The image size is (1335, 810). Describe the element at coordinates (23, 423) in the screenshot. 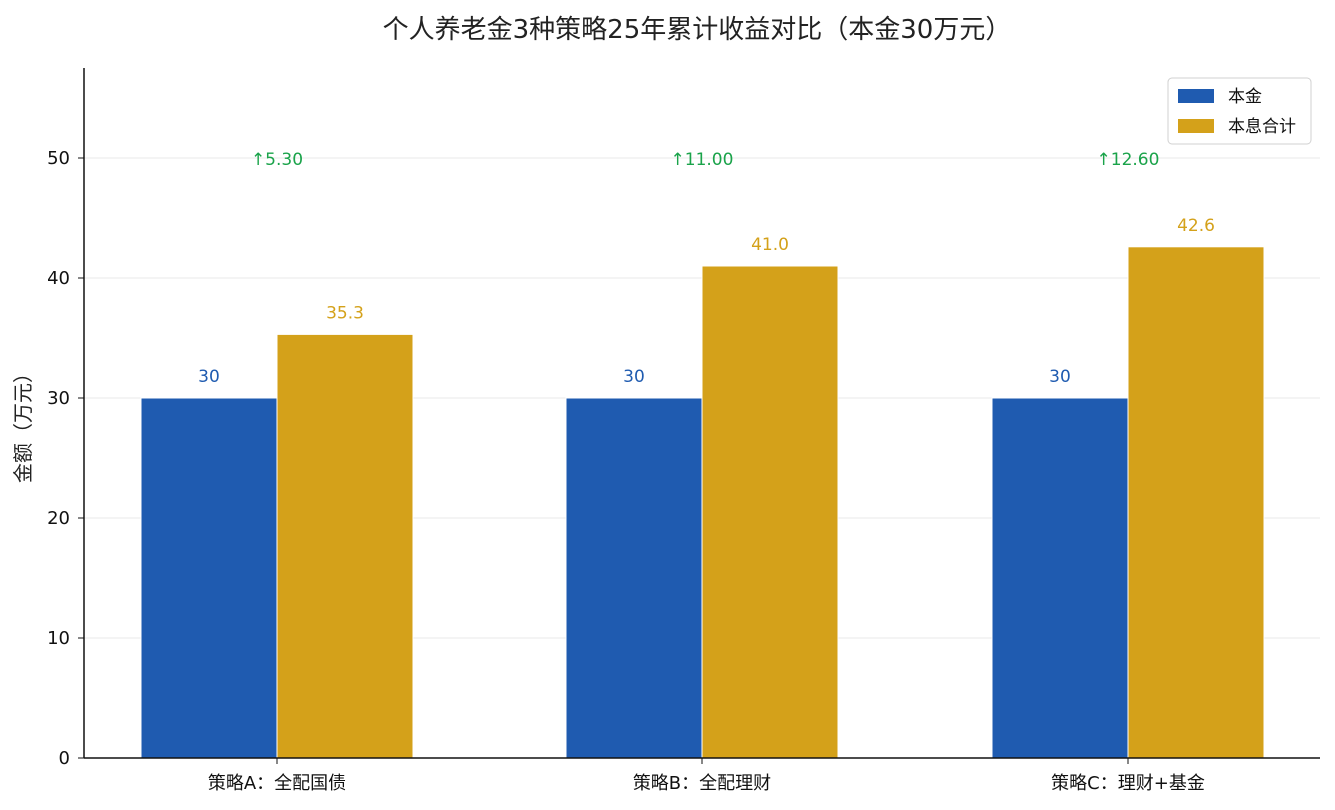

I see `y-axis-label: 金额（万元）` at that location.